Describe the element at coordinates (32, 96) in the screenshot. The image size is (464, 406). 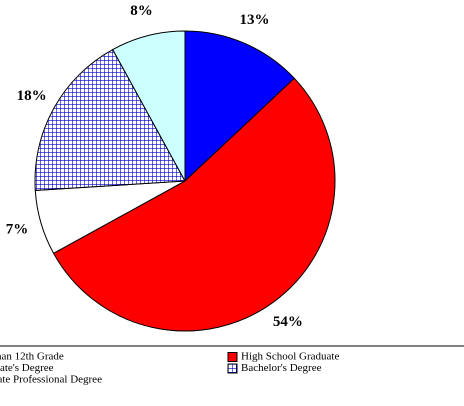
I see `data-label: 18%` at that location.